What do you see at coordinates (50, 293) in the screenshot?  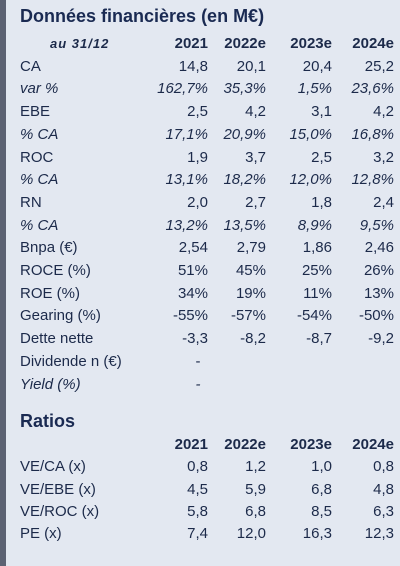 I see `row-label: ROE (%)` at bounding box center [50, 293].